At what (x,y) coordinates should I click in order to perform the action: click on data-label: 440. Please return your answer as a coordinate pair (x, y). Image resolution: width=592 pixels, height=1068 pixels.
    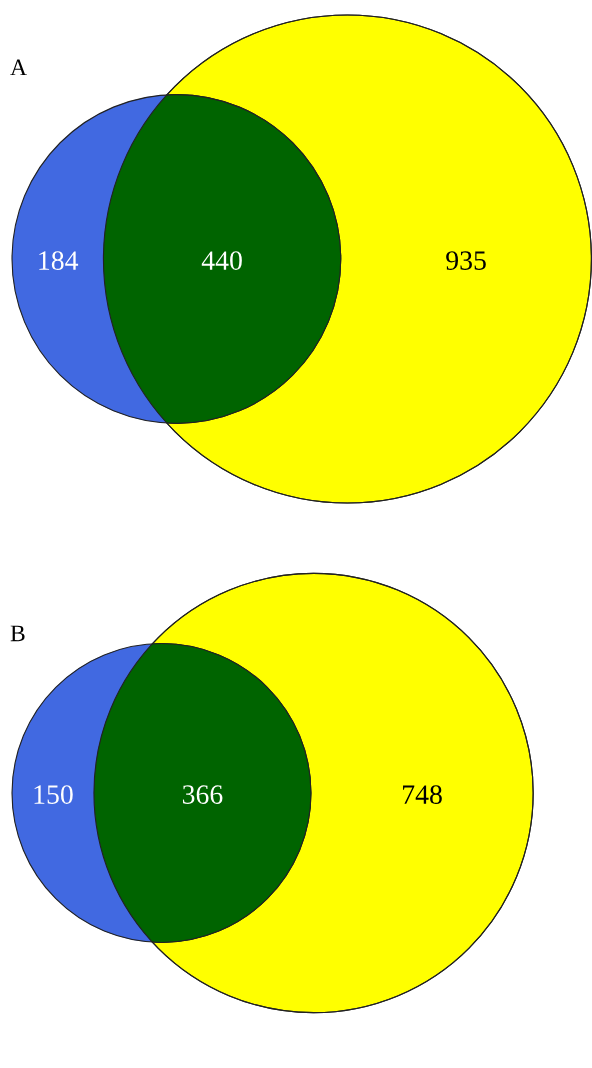
    Looking at the image, I should click on (221, 260).